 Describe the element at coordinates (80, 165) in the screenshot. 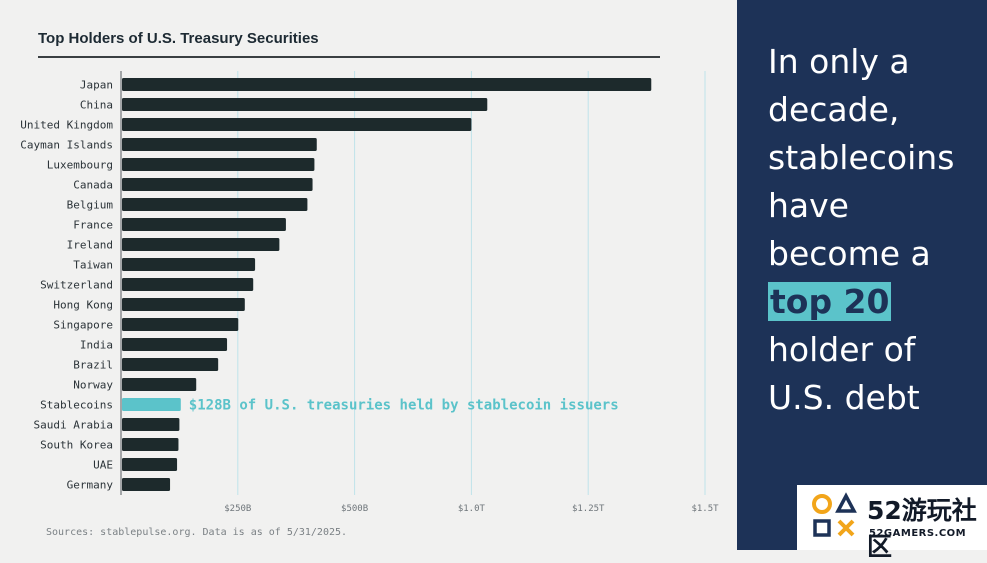

I see `y-category-label: Luxembourg` at that location.